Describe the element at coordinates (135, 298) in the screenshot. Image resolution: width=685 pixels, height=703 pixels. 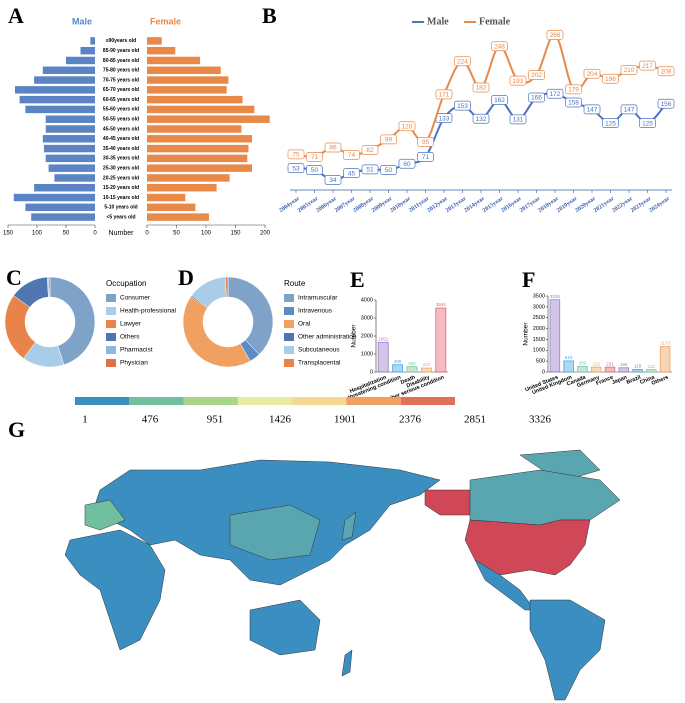
I see `legend-label: Consumer` at that location.